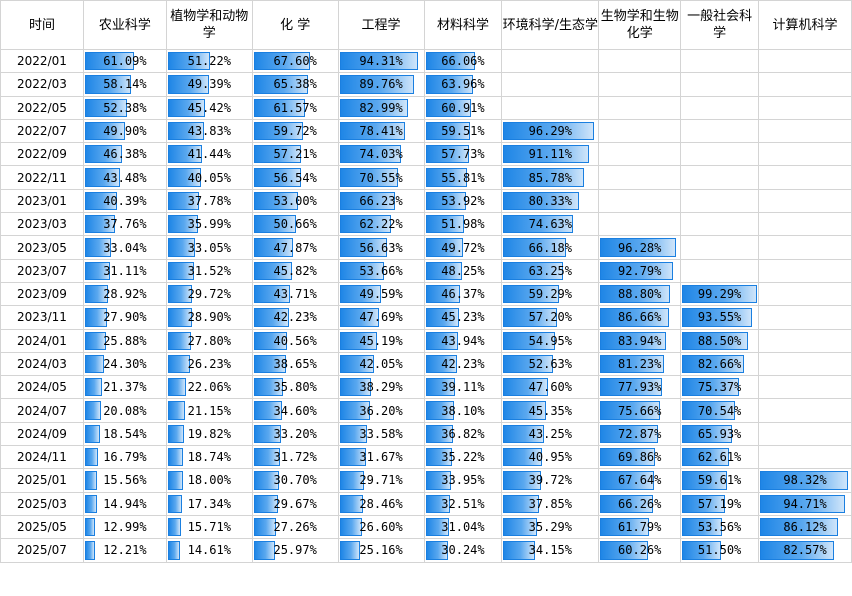  I want to click on value-cell: 46.38%, so click(124, 154).